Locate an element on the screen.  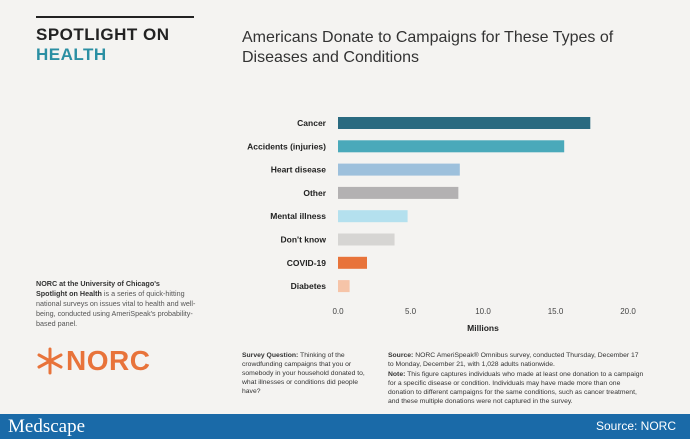
category-label: Accidents (injuries) is located at coordinates (286, 146).